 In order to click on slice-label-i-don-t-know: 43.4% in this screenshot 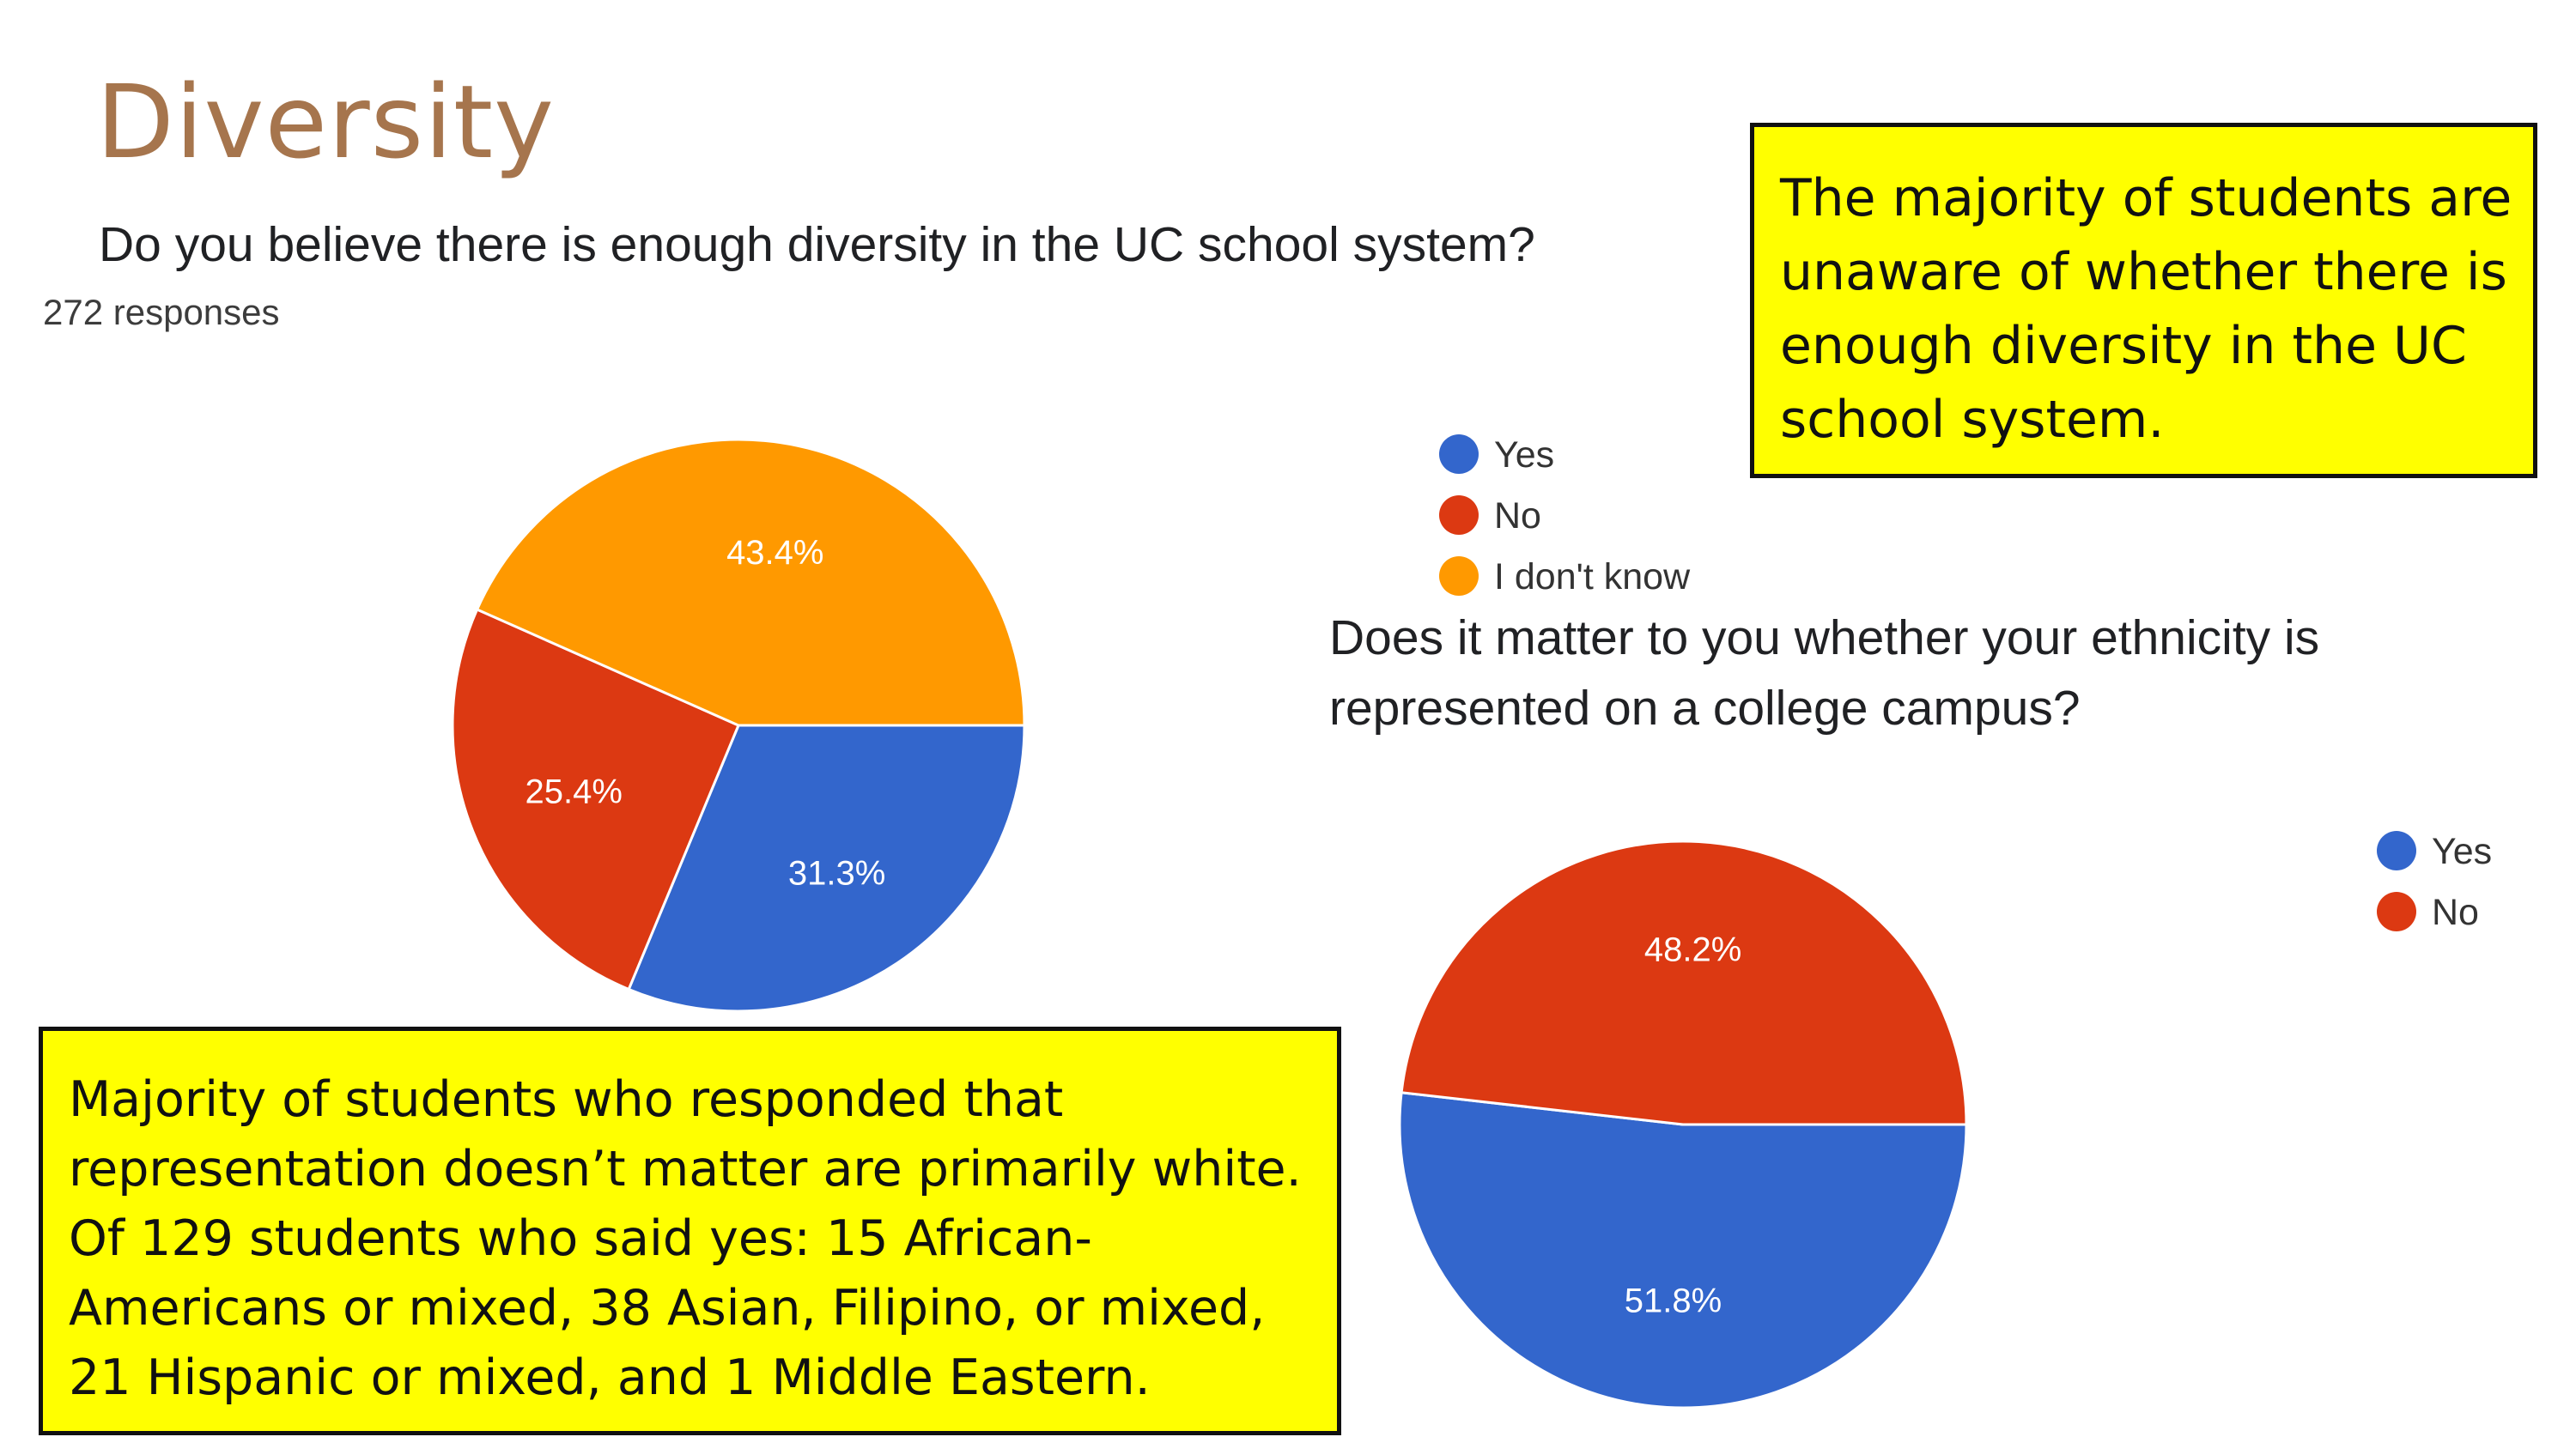, I will do `click(775, 553)`.